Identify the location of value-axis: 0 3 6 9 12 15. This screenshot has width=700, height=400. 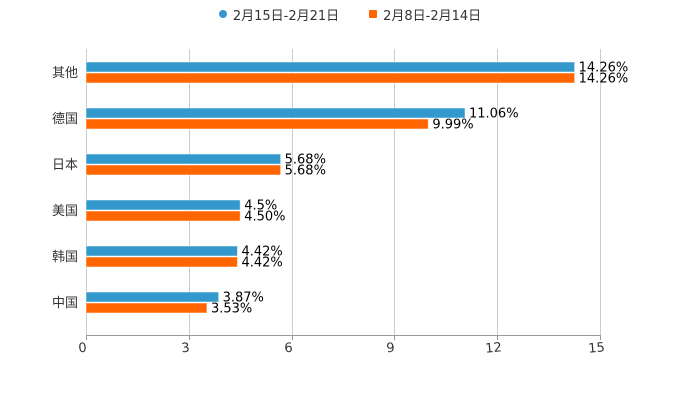
(342, 346).